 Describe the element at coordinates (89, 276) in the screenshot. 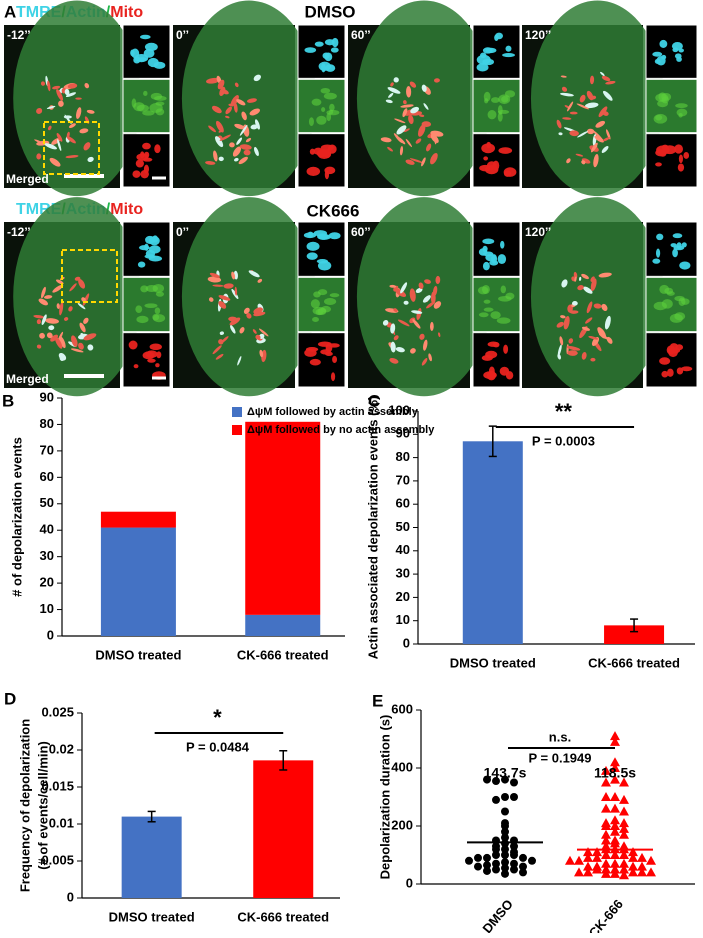

I see `roi-box` at that location.